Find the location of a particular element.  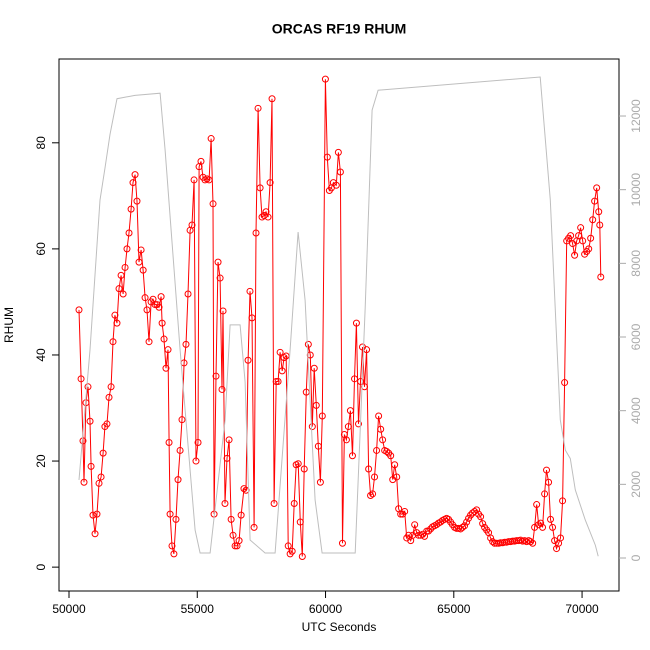

y2-tick-label: 0 is located at coordinates (636, 557).